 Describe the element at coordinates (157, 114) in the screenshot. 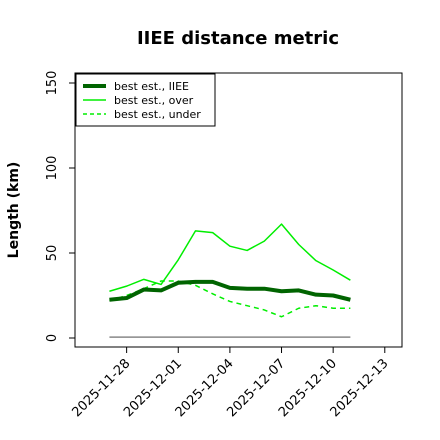

I see `legend-label: best est., under` at that location.